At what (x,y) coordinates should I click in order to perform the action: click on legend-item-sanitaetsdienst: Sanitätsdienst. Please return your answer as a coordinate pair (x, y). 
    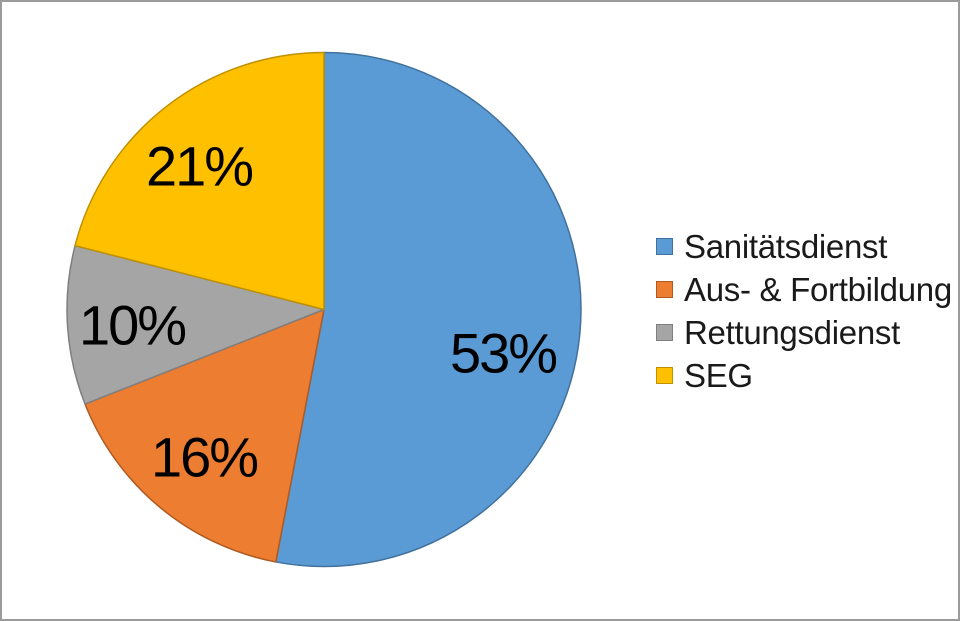
    Looking at the image, I should click on (804, 246).